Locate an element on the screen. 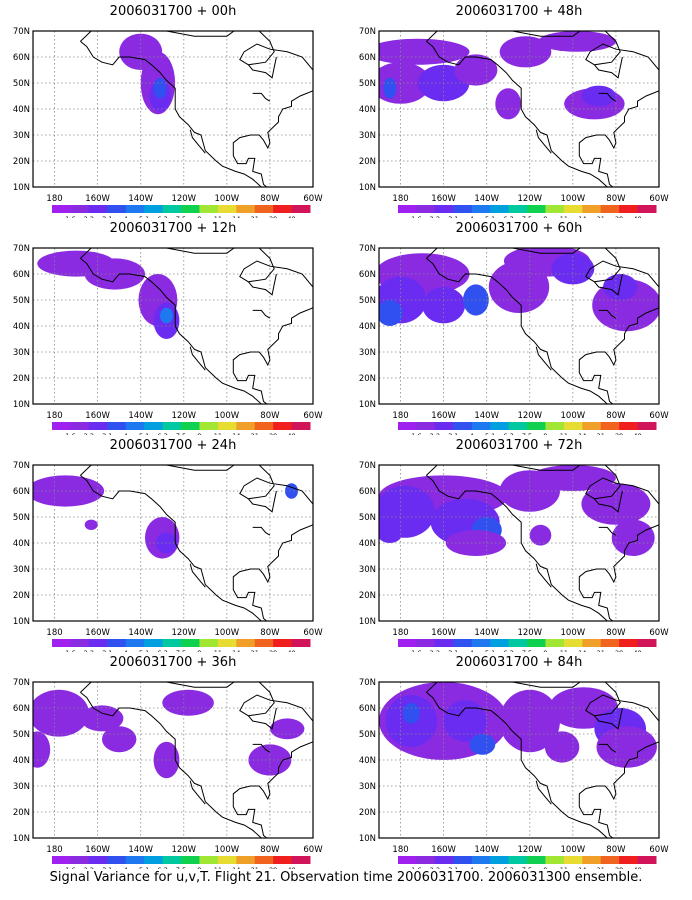 The width and height of the screenshot is (692, 900). lat-label: 70N is located at coordinates (367, 683).